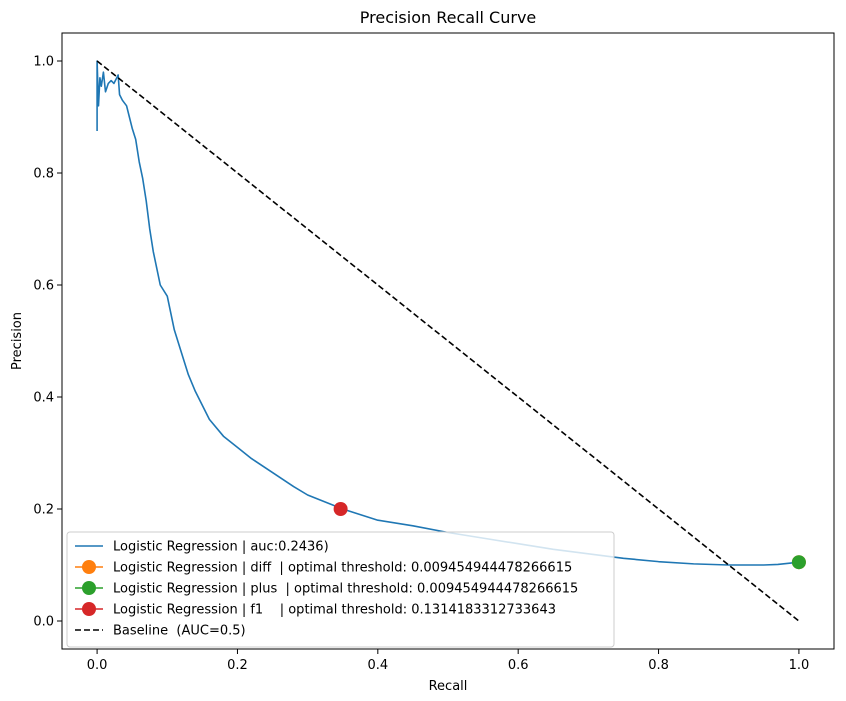  What do you see at coordinates (237, 665) in the screenshot?
I see `x-tick-label: 0.2` at bounding box center [237, 665].